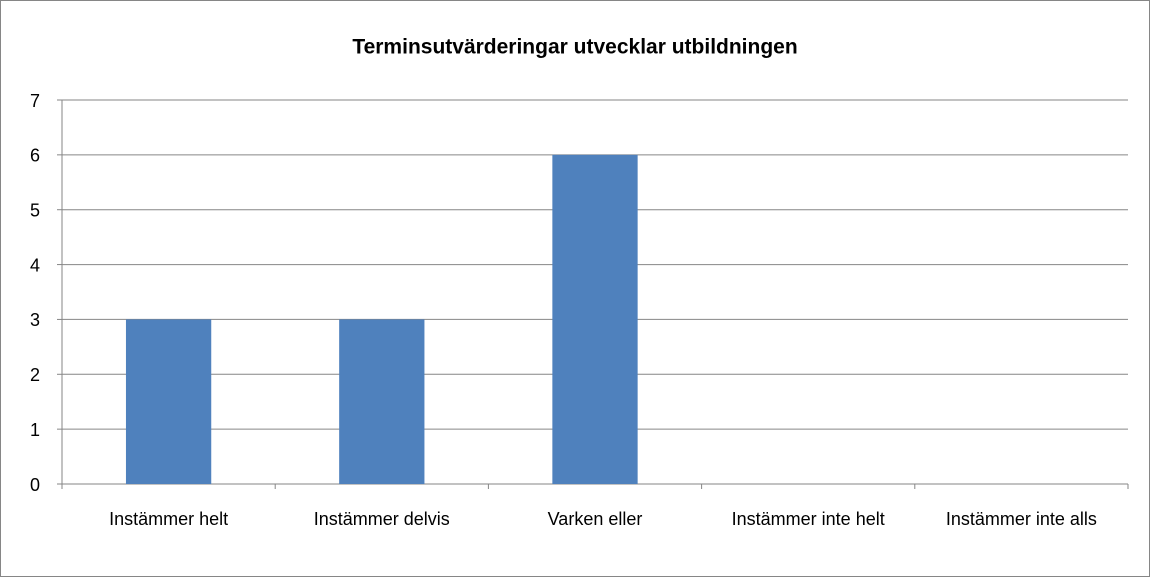 This screenshot has width=1151, height=578. Describe the element at coordinates (35, 430) in the screenshot. I see `y-tick-label: 1` at that location.